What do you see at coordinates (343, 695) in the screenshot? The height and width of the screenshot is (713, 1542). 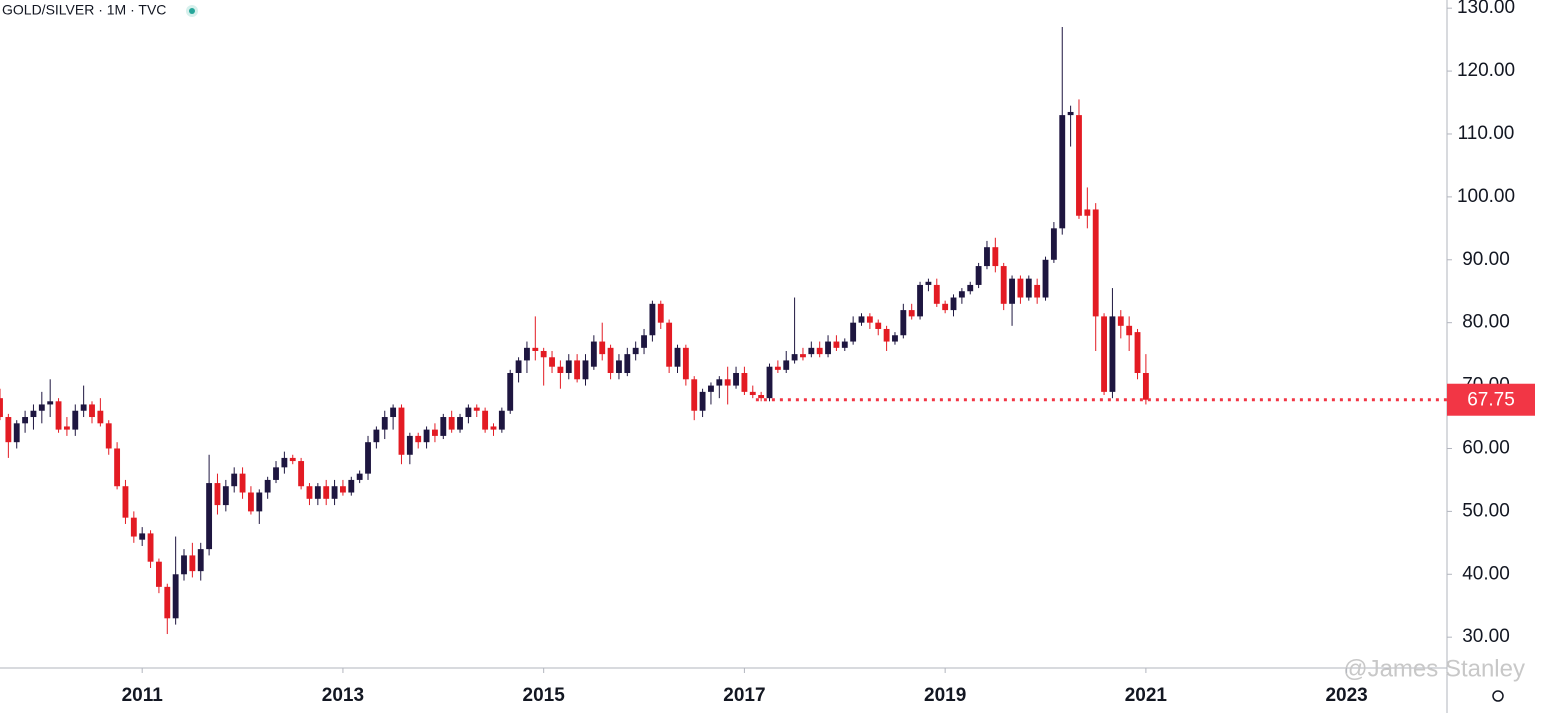 I see `x-tick-label: 2013` at bounding box center [343, 695].